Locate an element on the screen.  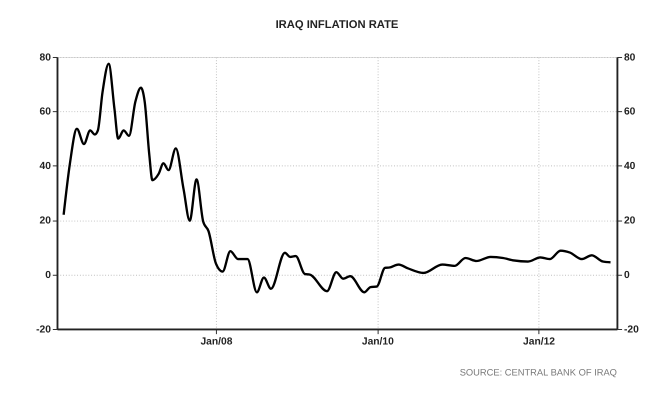
chart-title: IRAQ INFLATION RATE is located at coordinates (337, 25).